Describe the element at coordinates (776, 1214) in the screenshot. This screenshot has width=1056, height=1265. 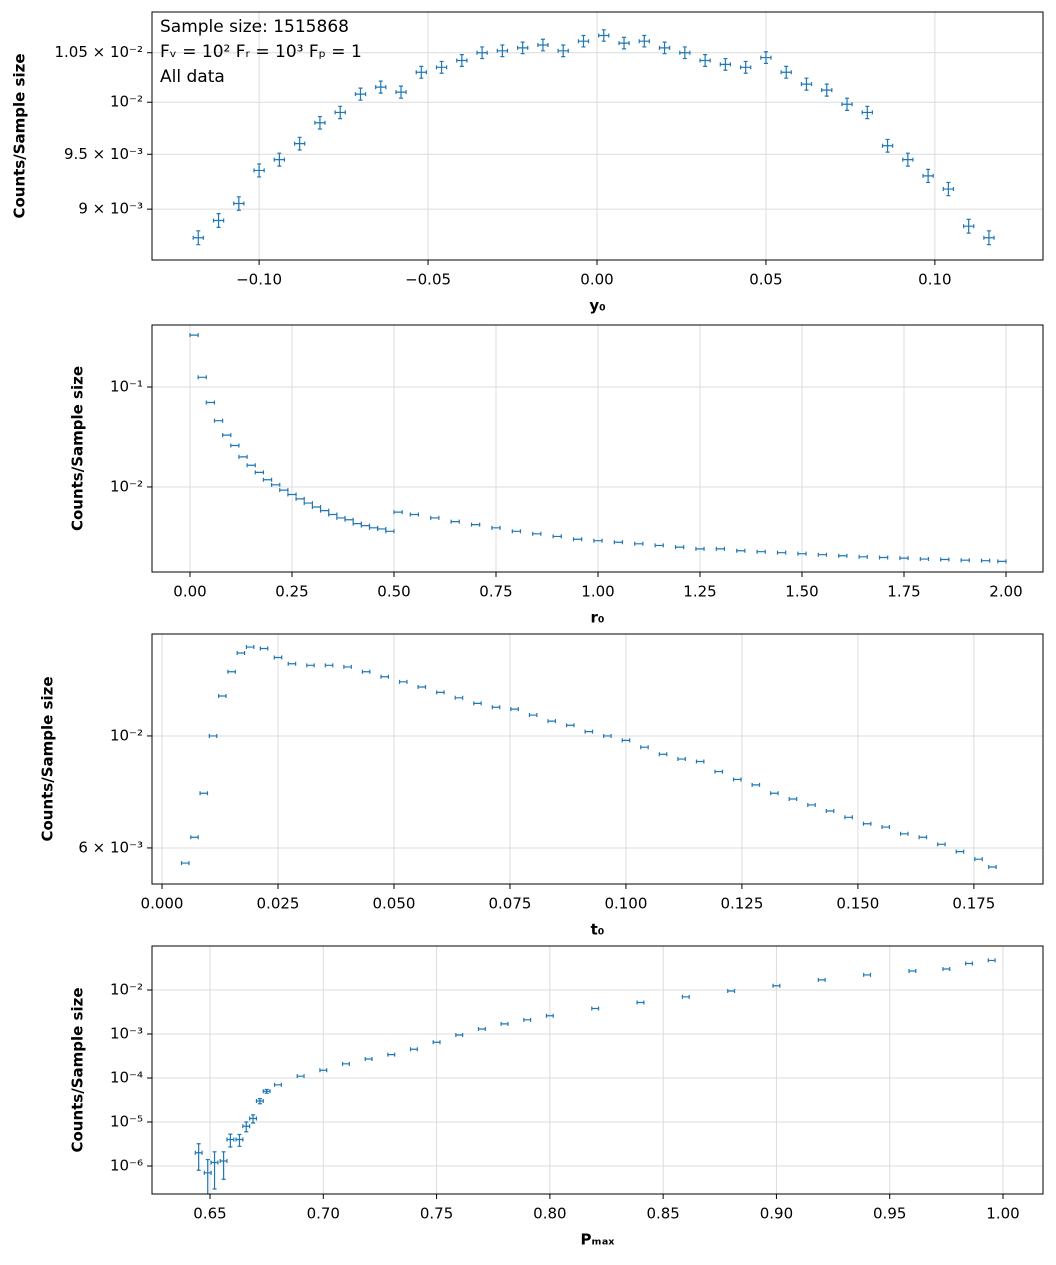
I see `x-tick-label: 0.90` at that location.